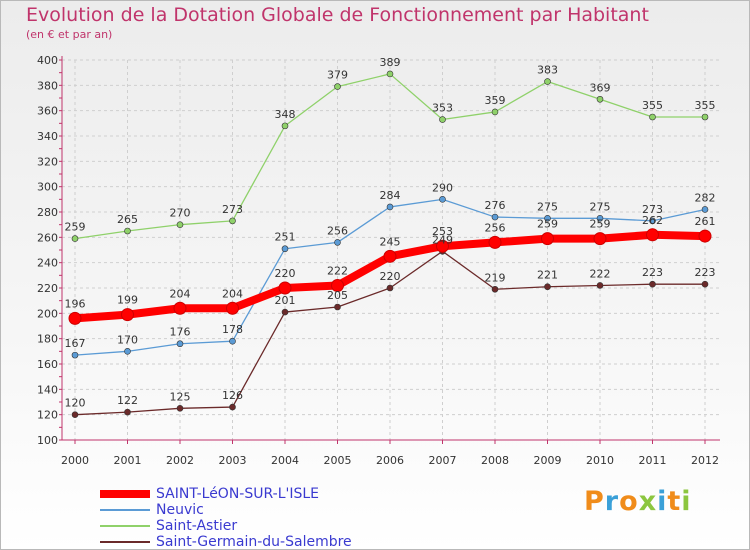 The height and width of the screenshot is (550, 750). What do you see at coordinates (127, 339) in the screenshot?
I see `data-label: 170` at bounding box center [127, 339].